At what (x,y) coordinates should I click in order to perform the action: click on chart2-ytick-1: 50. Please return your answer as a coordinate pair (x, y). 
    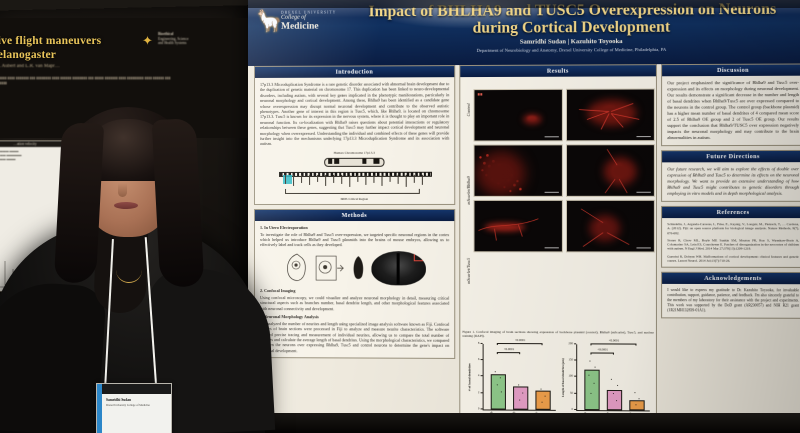
    Looking at the image, I should click on (571, 392).